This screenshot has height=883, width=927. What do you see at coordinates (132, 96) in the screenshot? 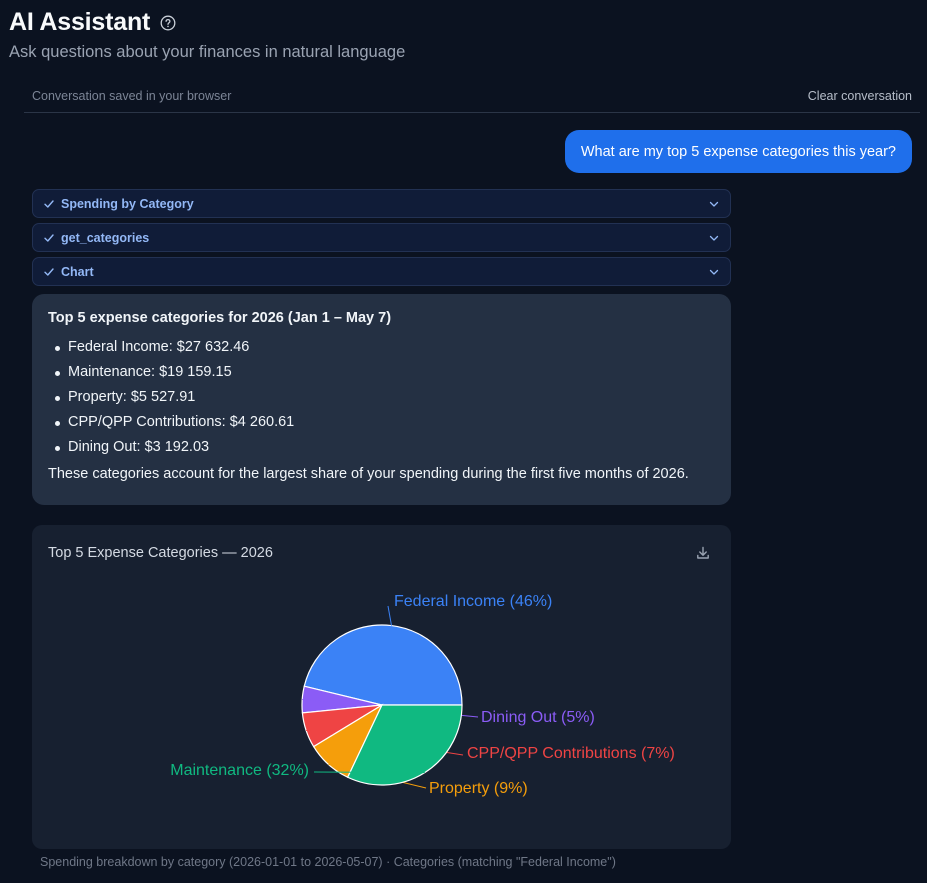
I see `conversation-saved-note: Conversation saved in your browser` at bounding box center [132, 96].